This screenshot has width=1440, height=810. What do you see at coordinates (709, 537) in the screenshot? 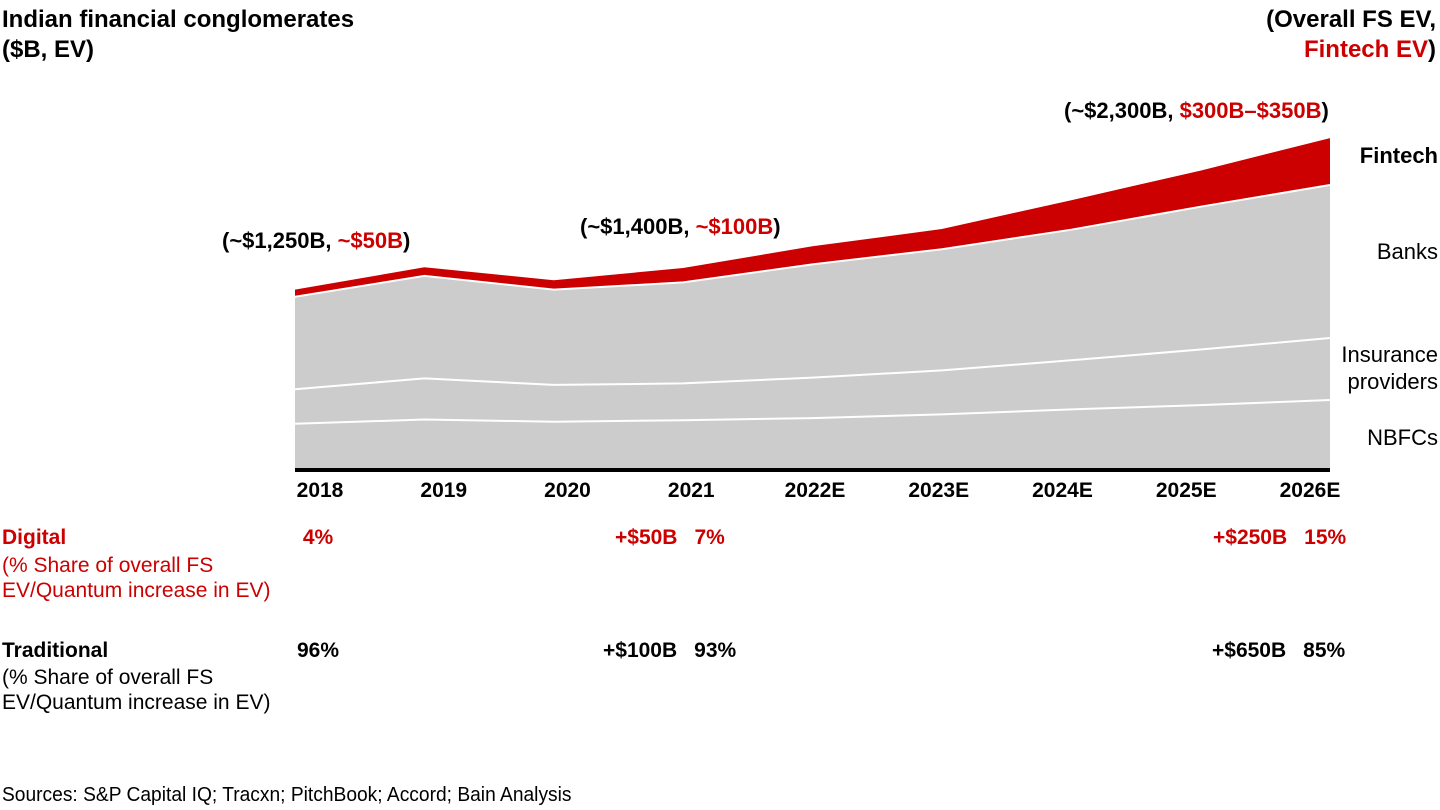
I see `digital-share-2021: 7%` at bounding box center [709, 537].